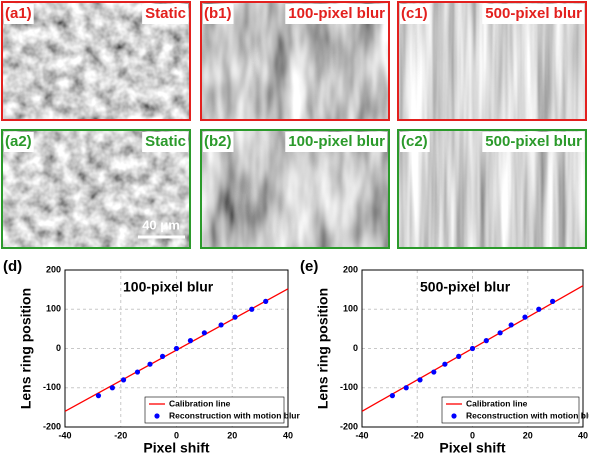 Image resolution: width=589 pixels, height=456 pixels. I want to click on chart-title: 500-pixel blur, so click(465, 287).